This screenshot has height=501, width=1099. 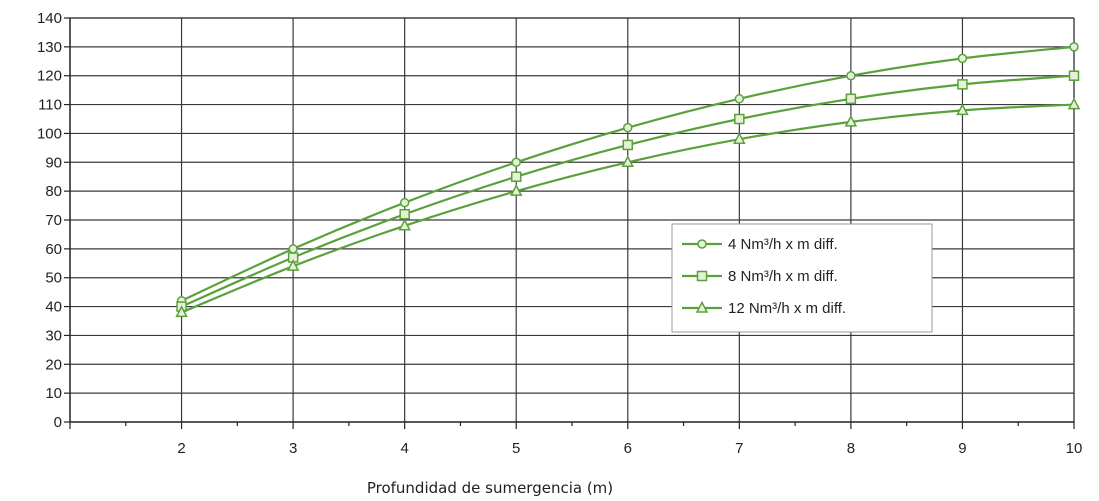 I want to click on x-tick-label: 2, so click(x=181, y=448).